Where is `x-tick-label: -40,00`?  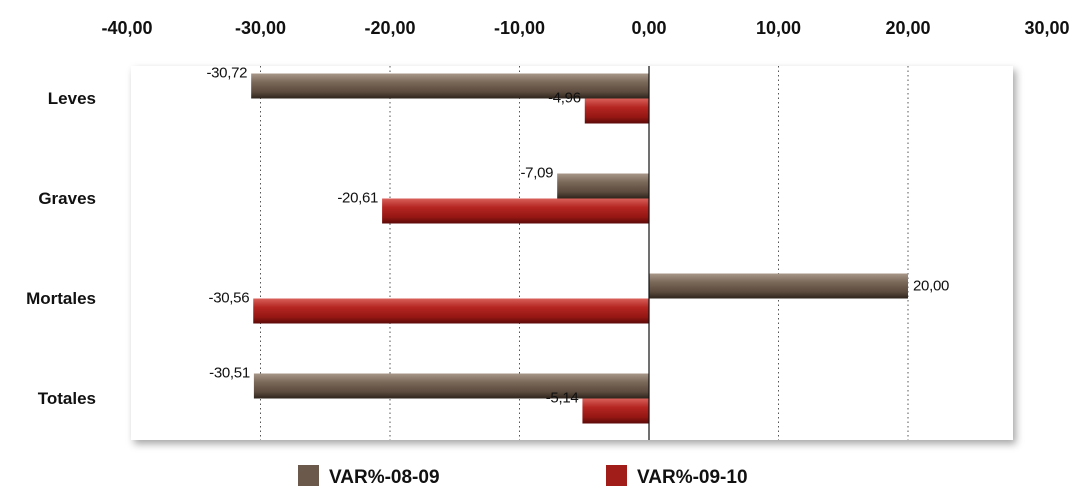 x-tick-label: -40,00 is located at coordinates (126, 28).